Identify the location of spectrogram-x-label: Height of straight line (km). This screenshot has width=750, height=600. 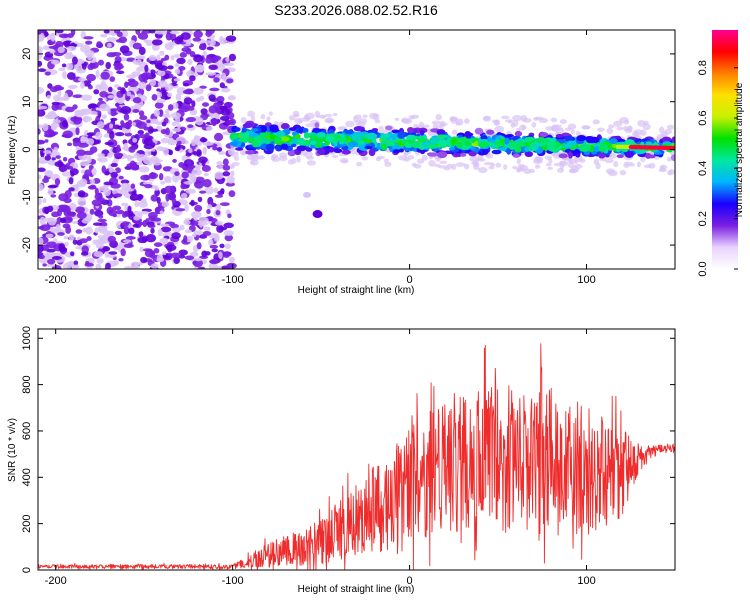
(356, 290).